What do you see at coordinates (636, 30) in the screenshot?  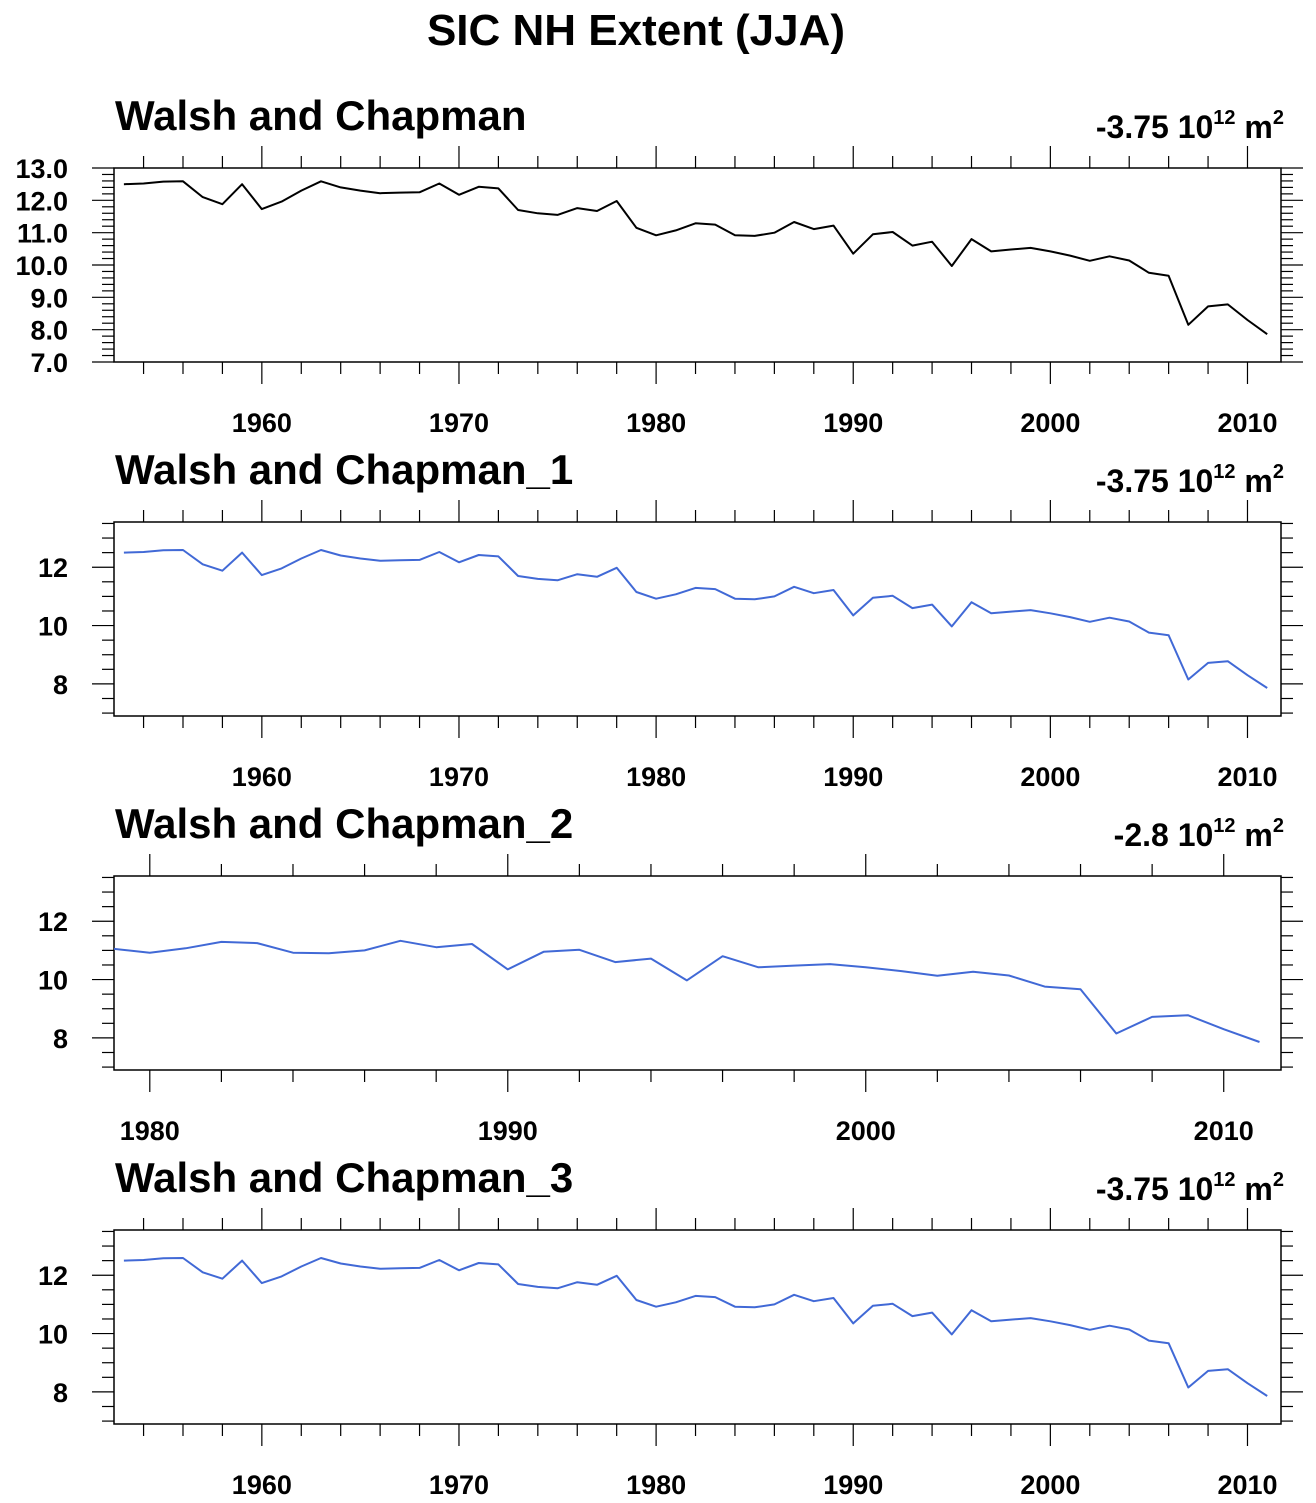 I see `figure-title: SIC NH Extent (JJA)` at bounding box center [636, 30].